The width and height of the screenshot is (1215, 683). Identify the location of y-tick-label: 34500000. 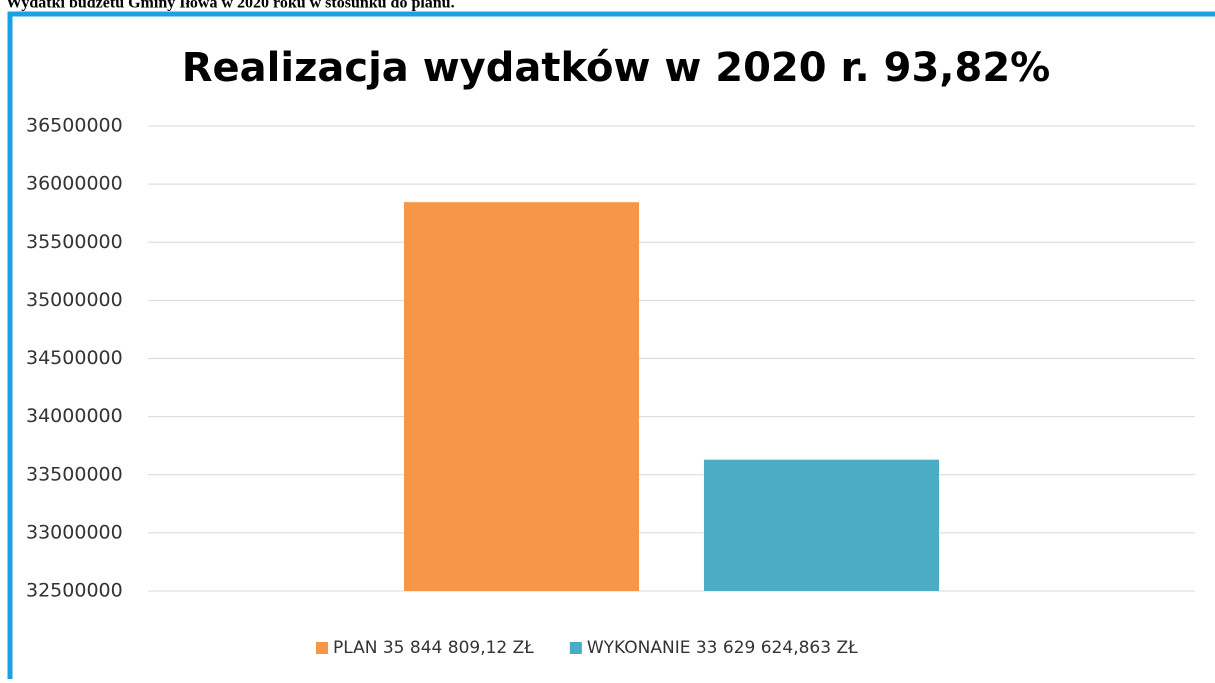
(74, 358).